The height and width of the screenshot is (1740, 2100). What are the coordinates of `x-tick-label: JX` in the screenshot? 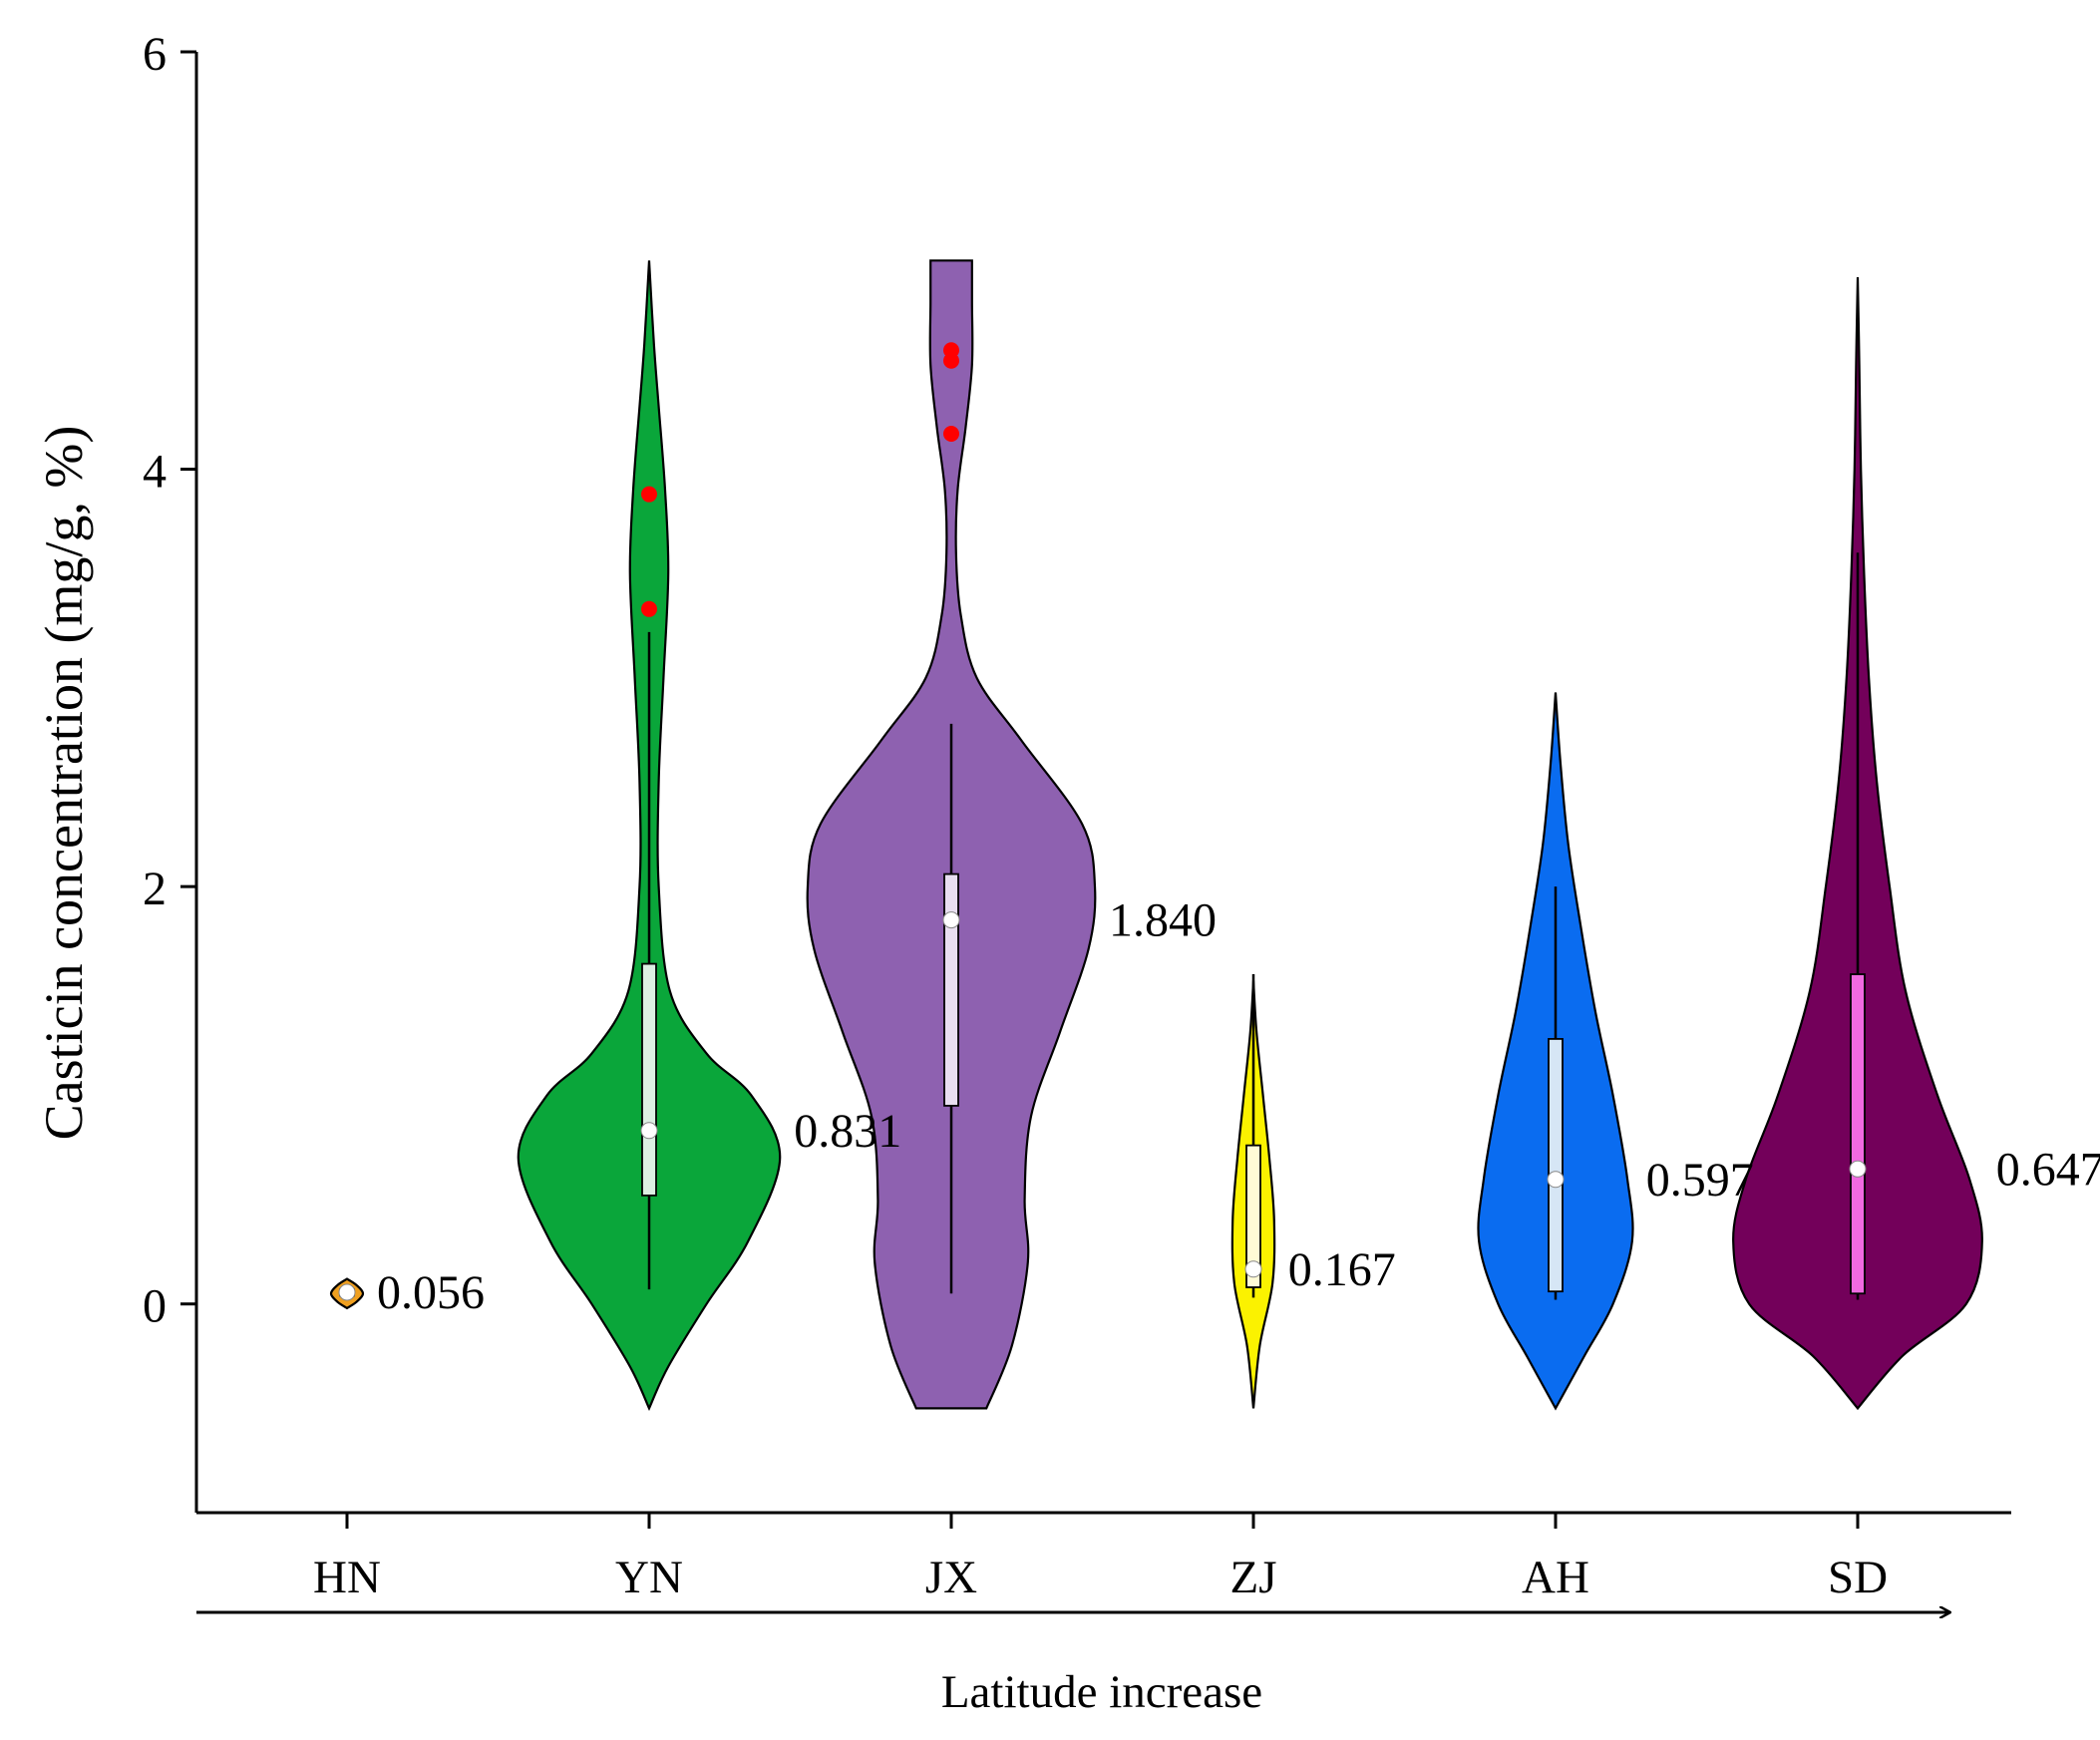 It's located at (951, 1577).